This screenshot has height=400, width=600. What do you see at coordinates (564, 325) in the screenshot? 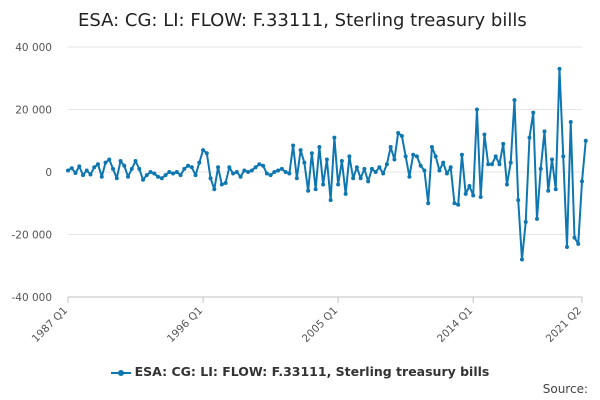
I see `x-tick-label: 2021 Q2` at bounding box center [564, 325].